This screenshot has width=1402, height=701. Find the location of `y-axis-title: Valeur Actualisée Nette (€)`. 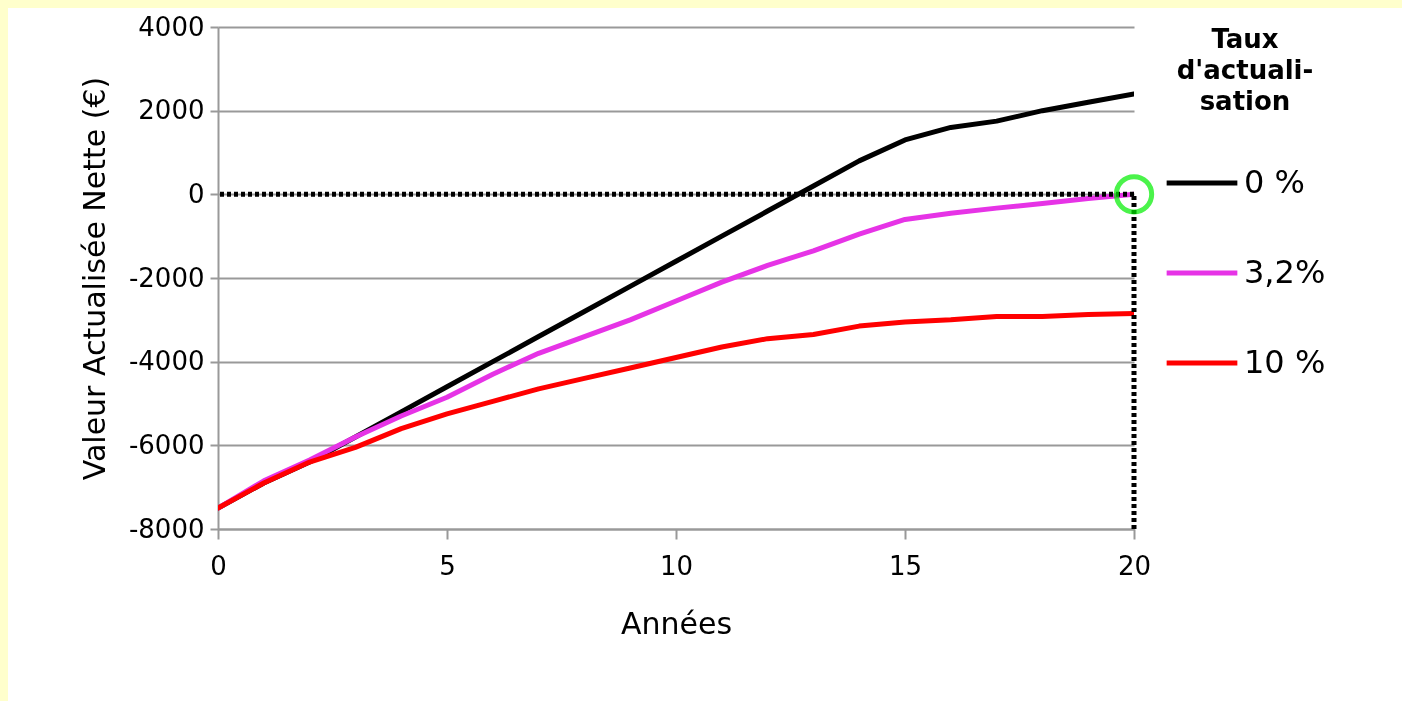

y-axis-title: Valeur Actualisée Nette (€) is located at coordinates (94, 278).